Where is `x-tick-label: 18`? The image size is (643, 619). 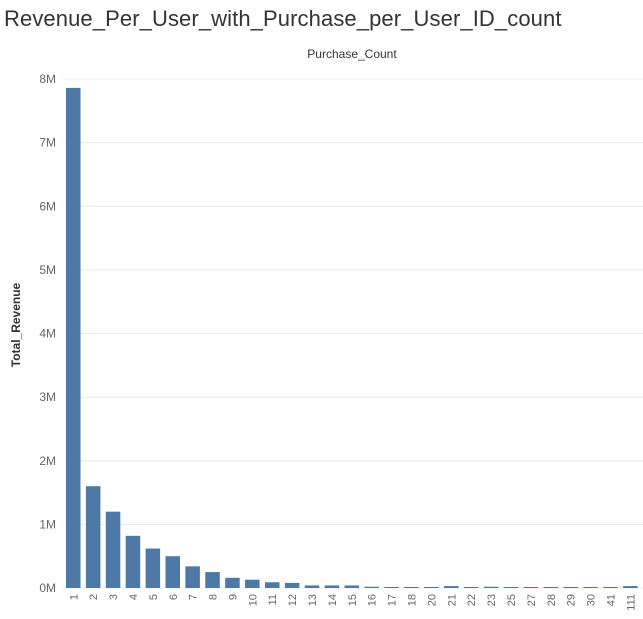
x-tick-label: 18 is located at coordinates (413, 600).